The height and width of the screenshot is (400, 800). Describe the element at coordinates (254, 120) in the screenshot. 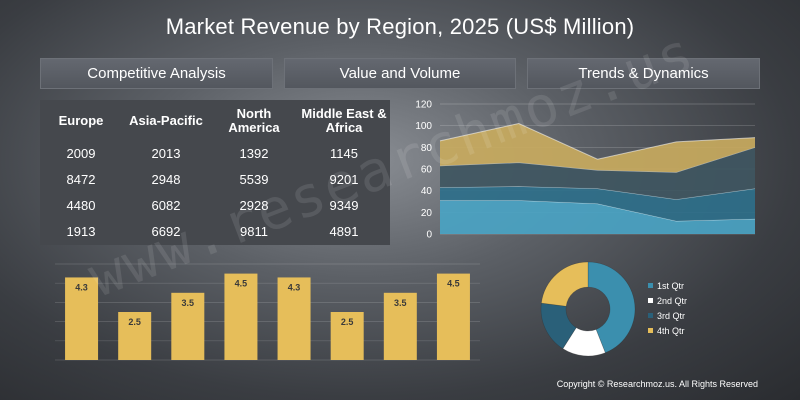

I see `header-north-america: North America` at that location.